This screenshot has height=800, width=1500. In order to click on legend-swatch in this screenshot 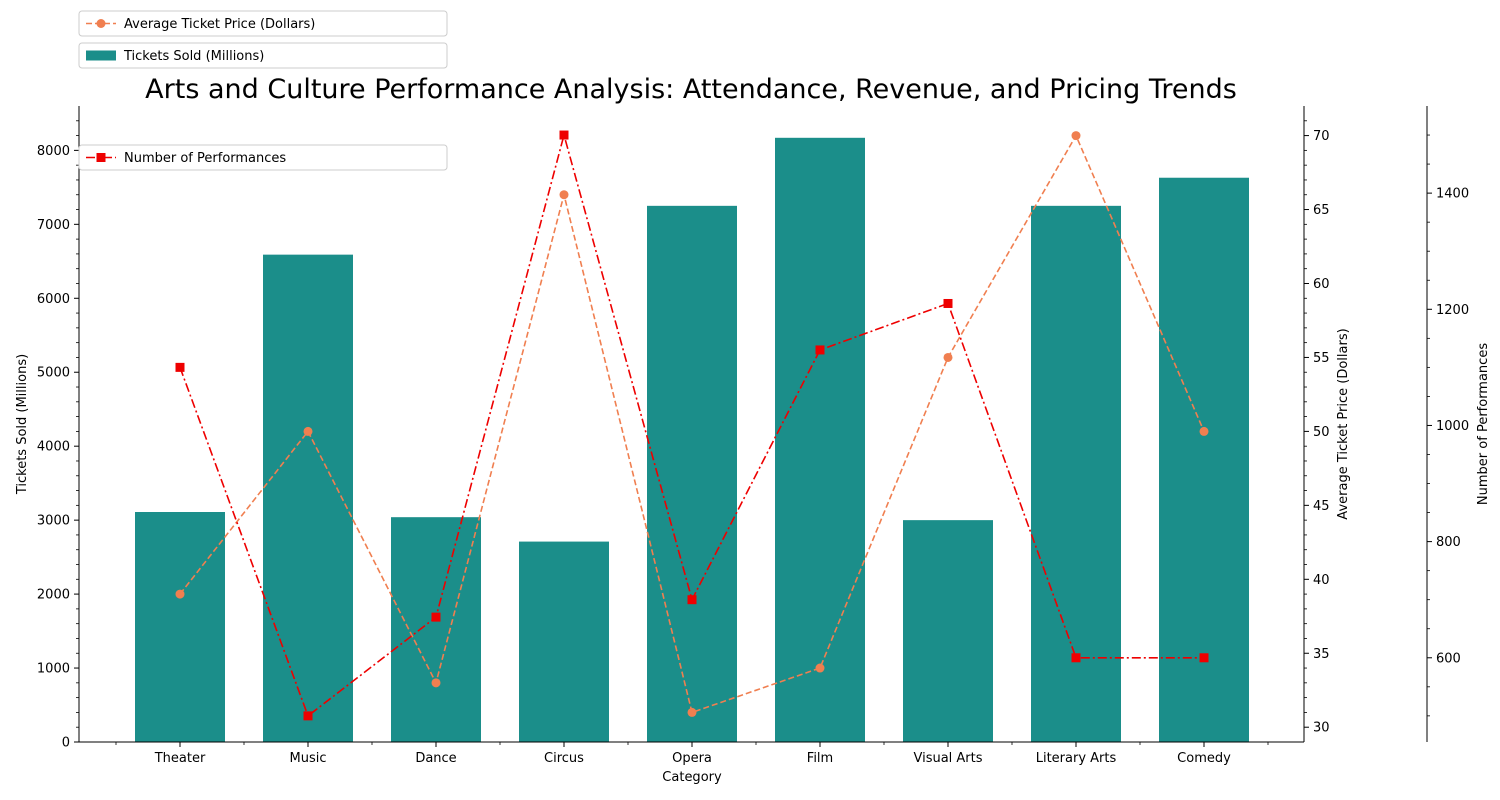, I will do `click(101, 55)`.